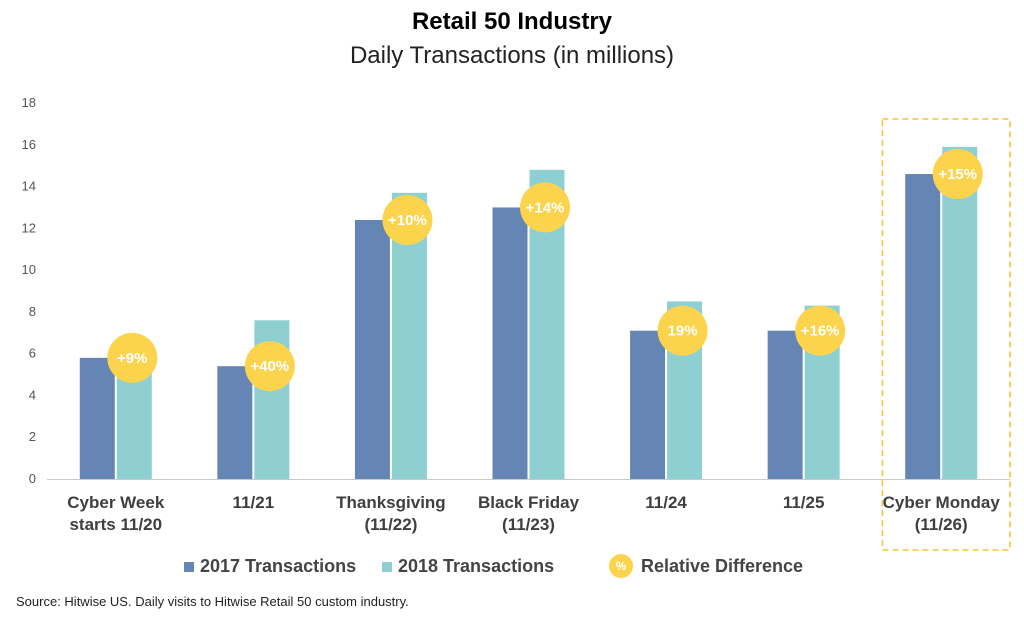 This screenshot has height=622, width=1024. I want to click on chart-subtitle: Daily Transactions (in millions), so click(512, 55).